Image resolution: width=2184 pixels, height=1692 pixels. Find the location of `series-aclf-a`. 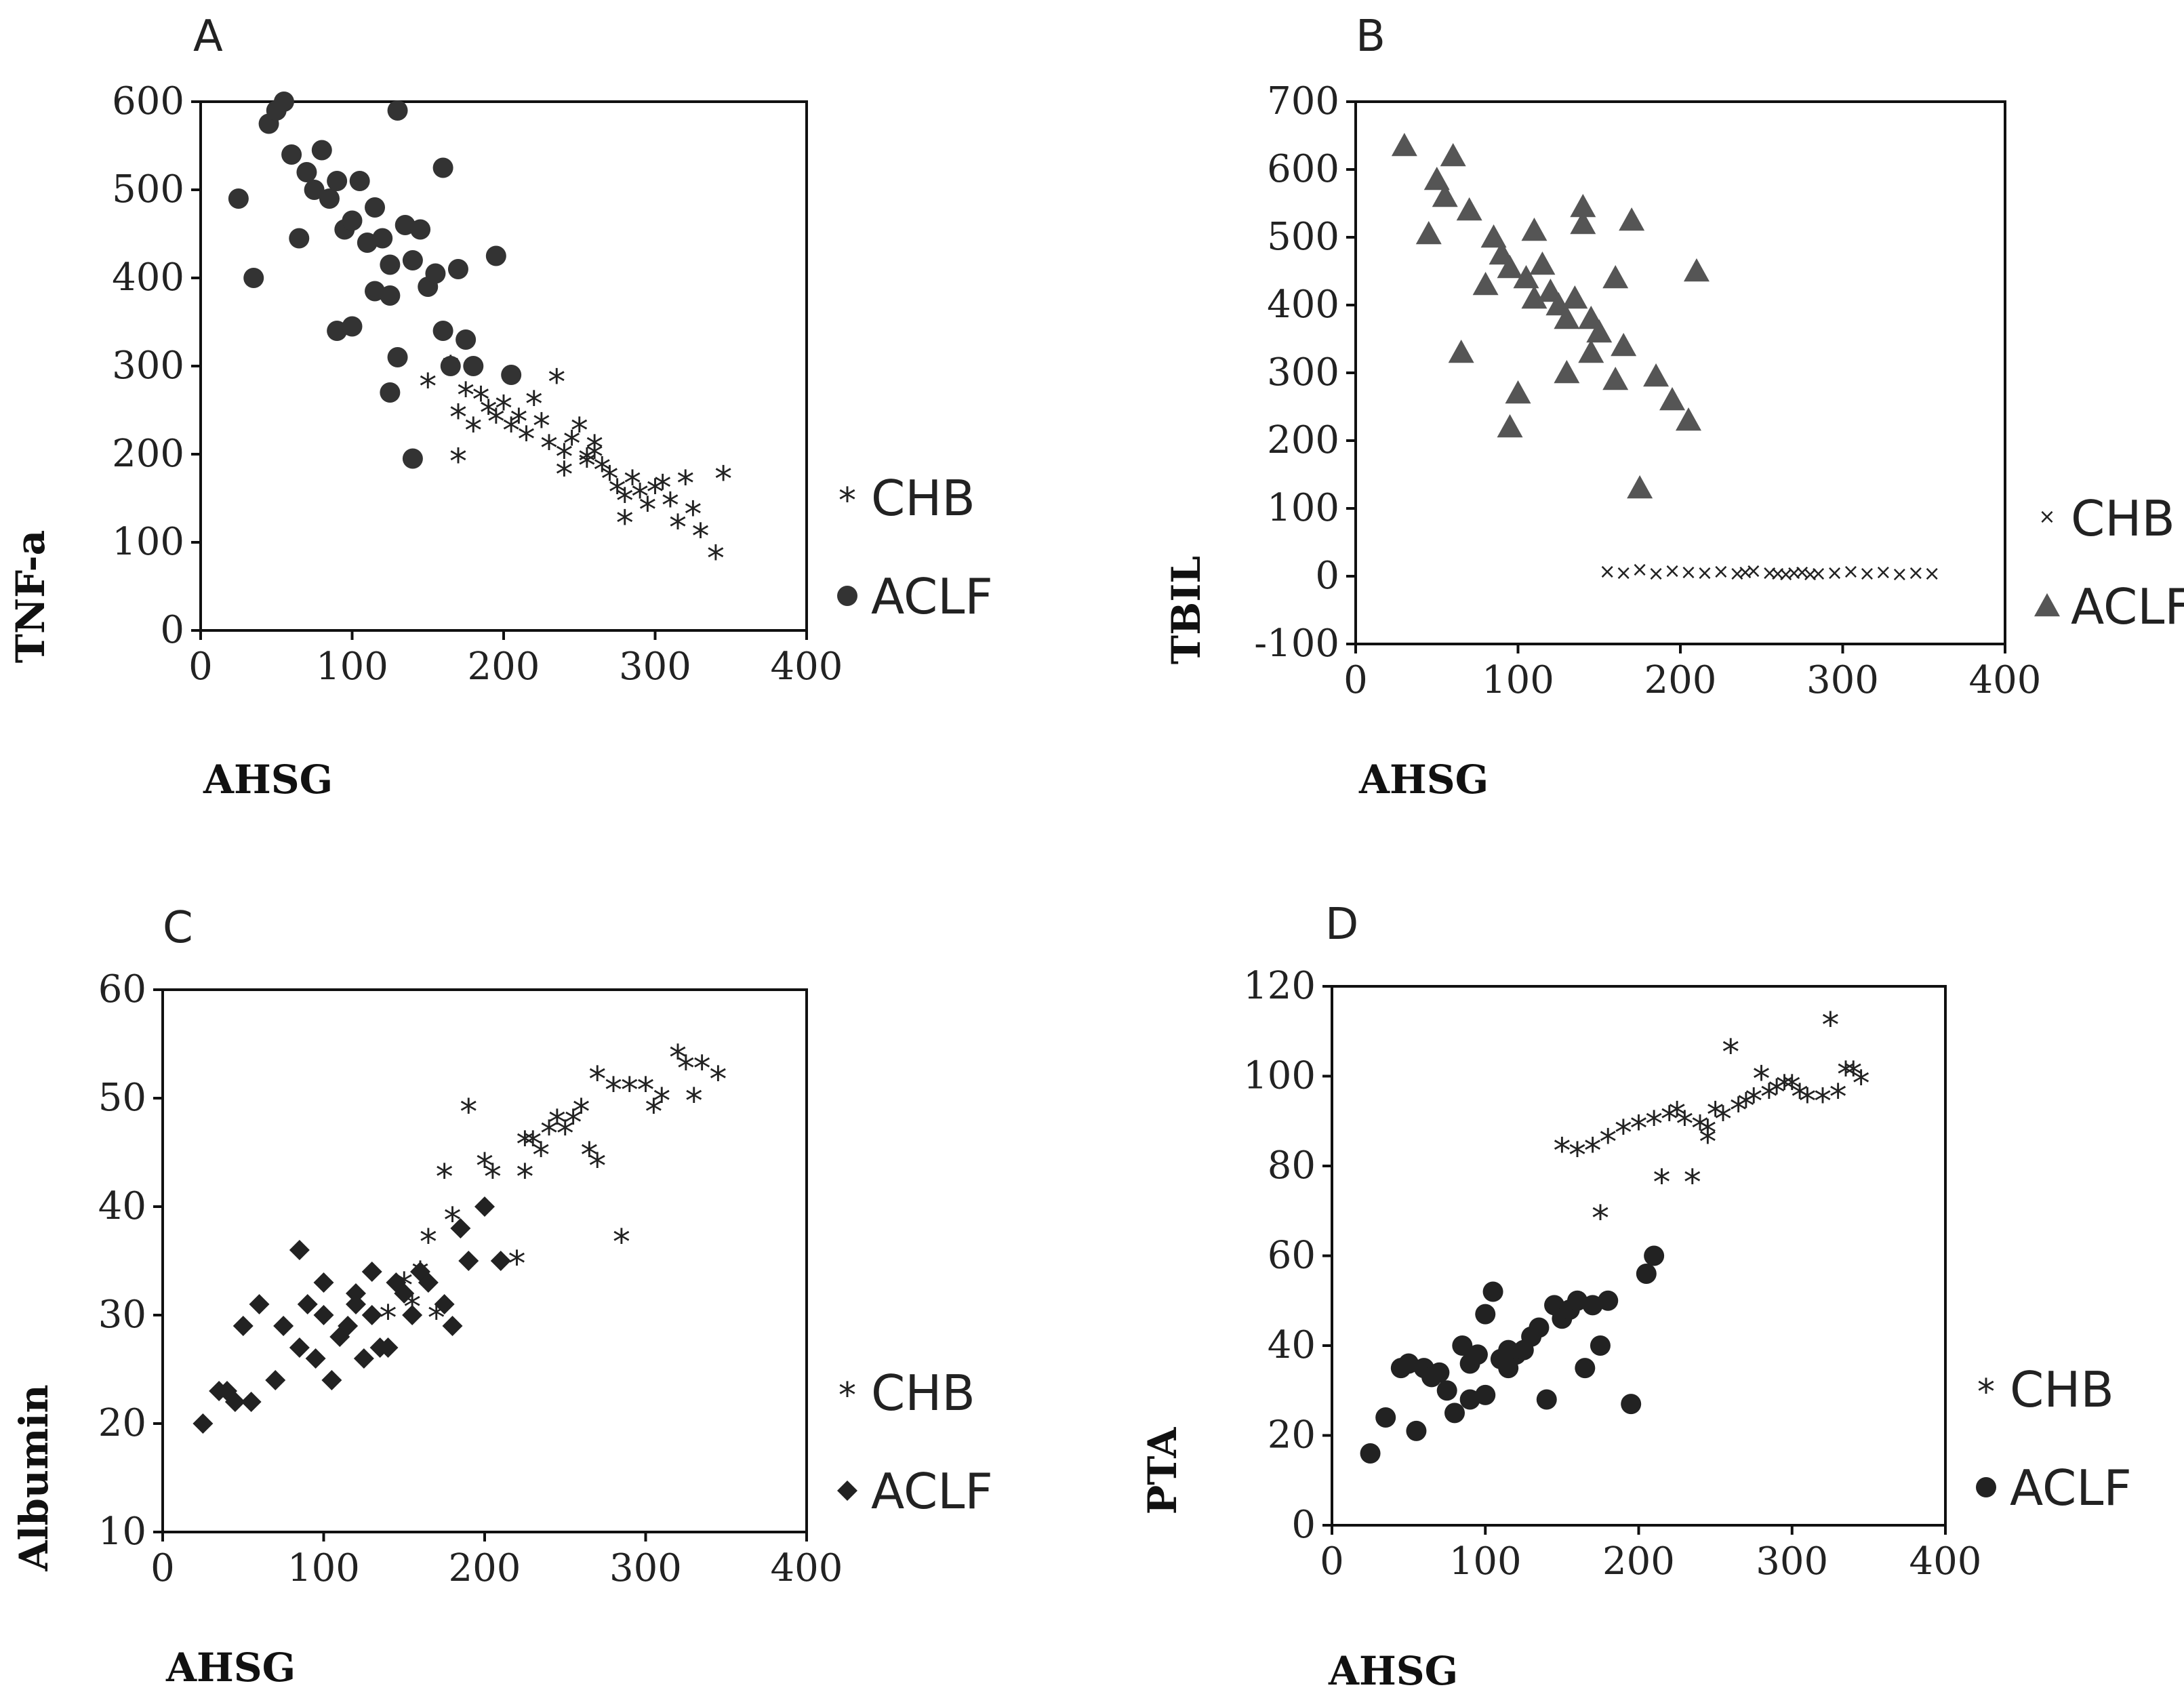

series-aclf-a is located at coordinates (375, 280).